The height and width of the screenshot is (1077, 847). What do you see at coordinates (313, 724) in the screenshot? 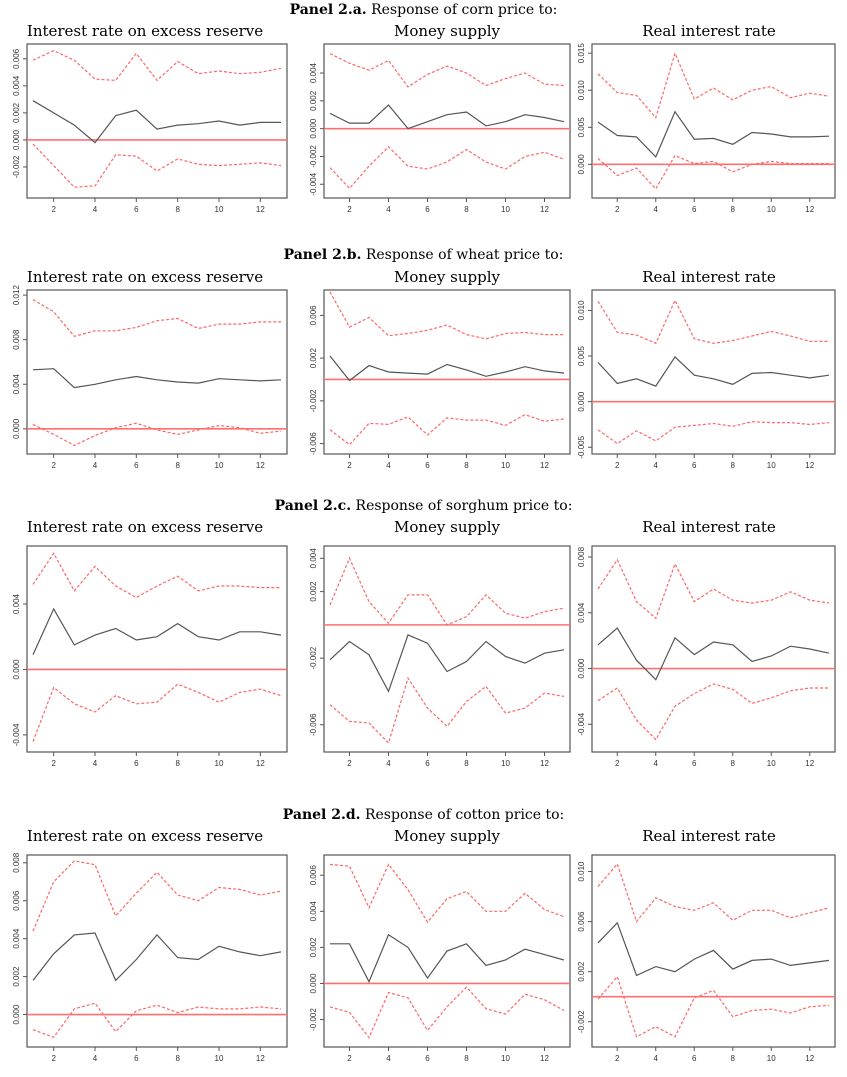
I see `y-tick-label: -0.006` at bounding box center [313, 724].